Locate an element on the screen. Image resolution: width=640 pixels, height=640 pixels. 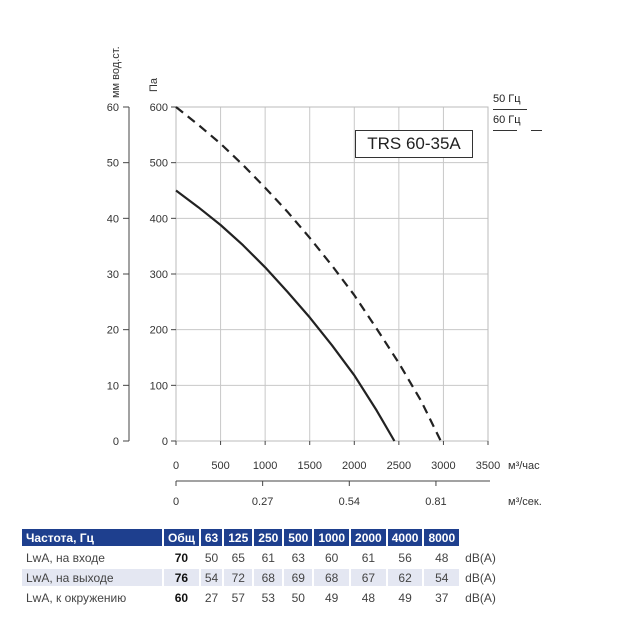
legend-50hz-label: 50 Гц is located at coordinates (507, 99).